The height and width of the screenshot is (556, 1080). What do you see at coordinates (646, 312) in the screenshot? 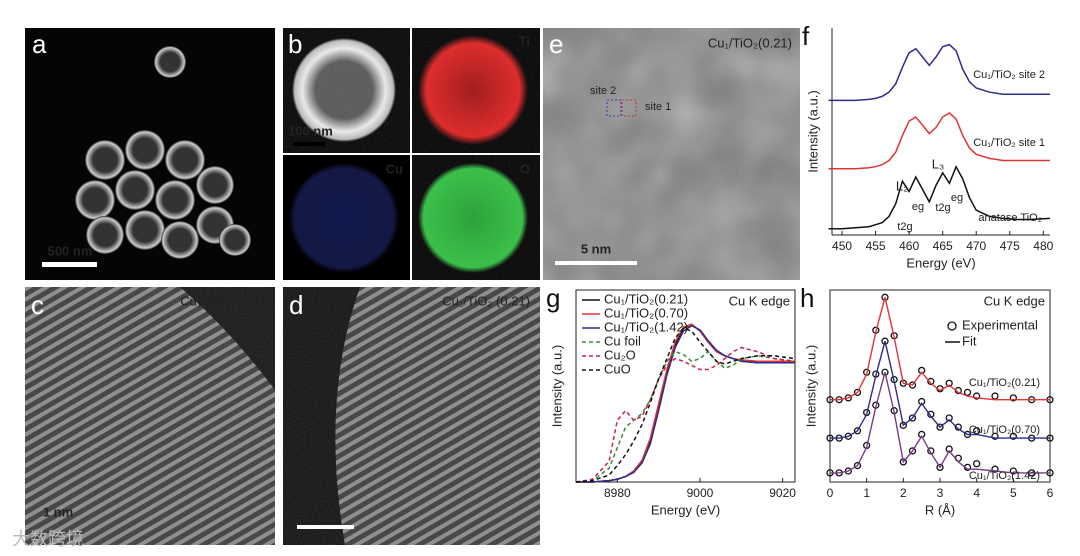
I see `legend-label: Cu₁/TiO₂(0.70)` at bounding box center [646, 312].